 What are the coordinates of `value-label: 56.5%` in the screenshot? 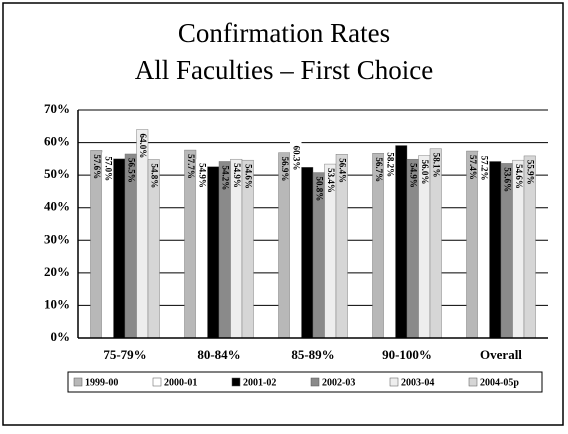 It's located at (132, 170).